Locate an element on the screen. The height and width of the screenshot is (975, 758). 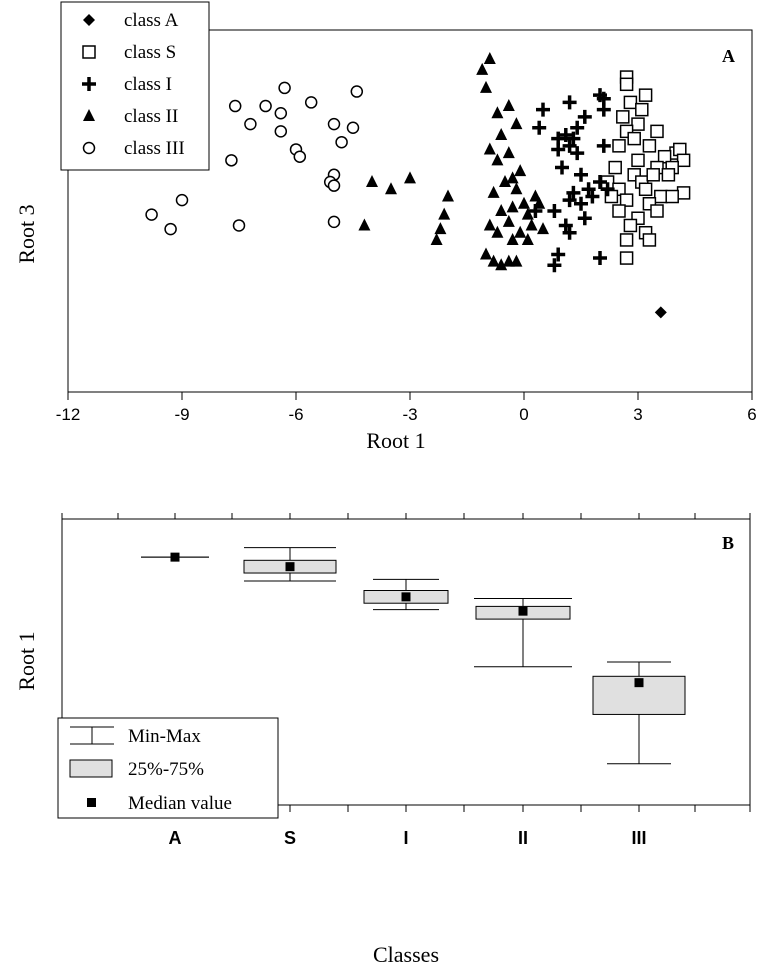
panel-a-x-axis-label: Root 1 is located at coordinates (395, 440).